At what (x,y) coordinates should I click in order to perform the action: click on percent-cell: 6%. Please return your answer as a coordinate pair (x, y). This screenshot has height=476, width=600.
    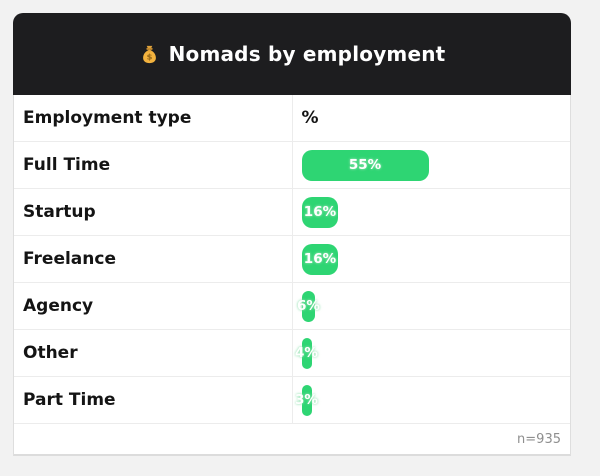
    Looking at the image, I should click on (431, 306).